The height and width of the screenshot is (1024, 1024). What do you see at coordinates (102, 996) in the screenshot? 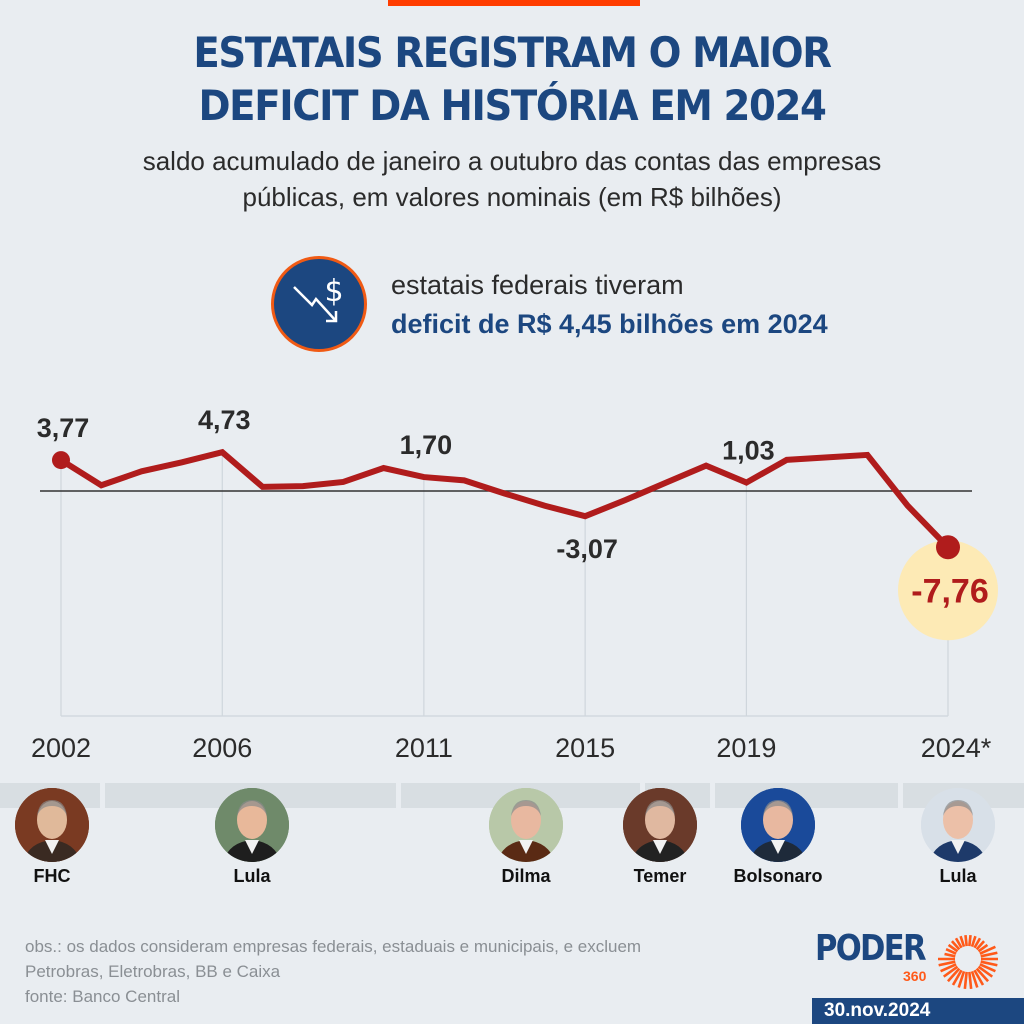
I see `source-line: fonte: Banco Central` at bounding box center [102, 996].